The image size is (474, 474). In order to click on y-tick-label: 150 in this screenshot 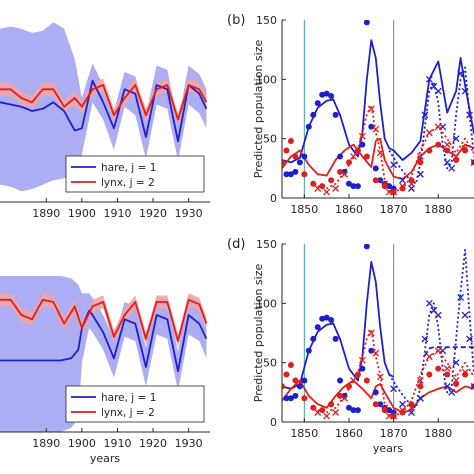, I will do `click(266, 244)`.